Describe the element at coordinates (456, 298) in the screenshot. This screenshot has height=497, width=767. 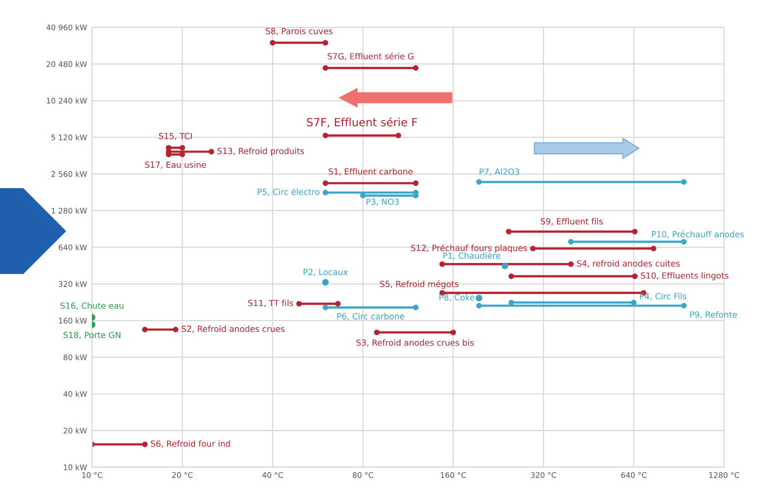
I see `series-label: P8, Coke` at that location.